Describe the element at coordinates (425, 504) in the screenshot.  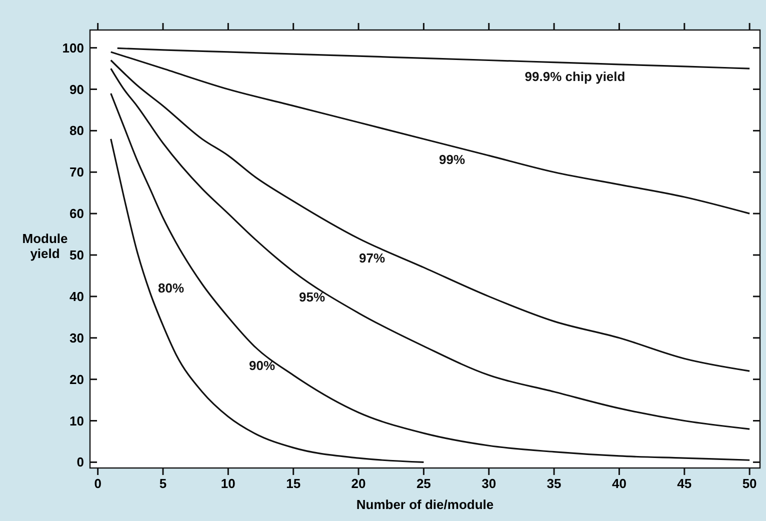
I see `x-axis-title: Number of die/module` at that location.